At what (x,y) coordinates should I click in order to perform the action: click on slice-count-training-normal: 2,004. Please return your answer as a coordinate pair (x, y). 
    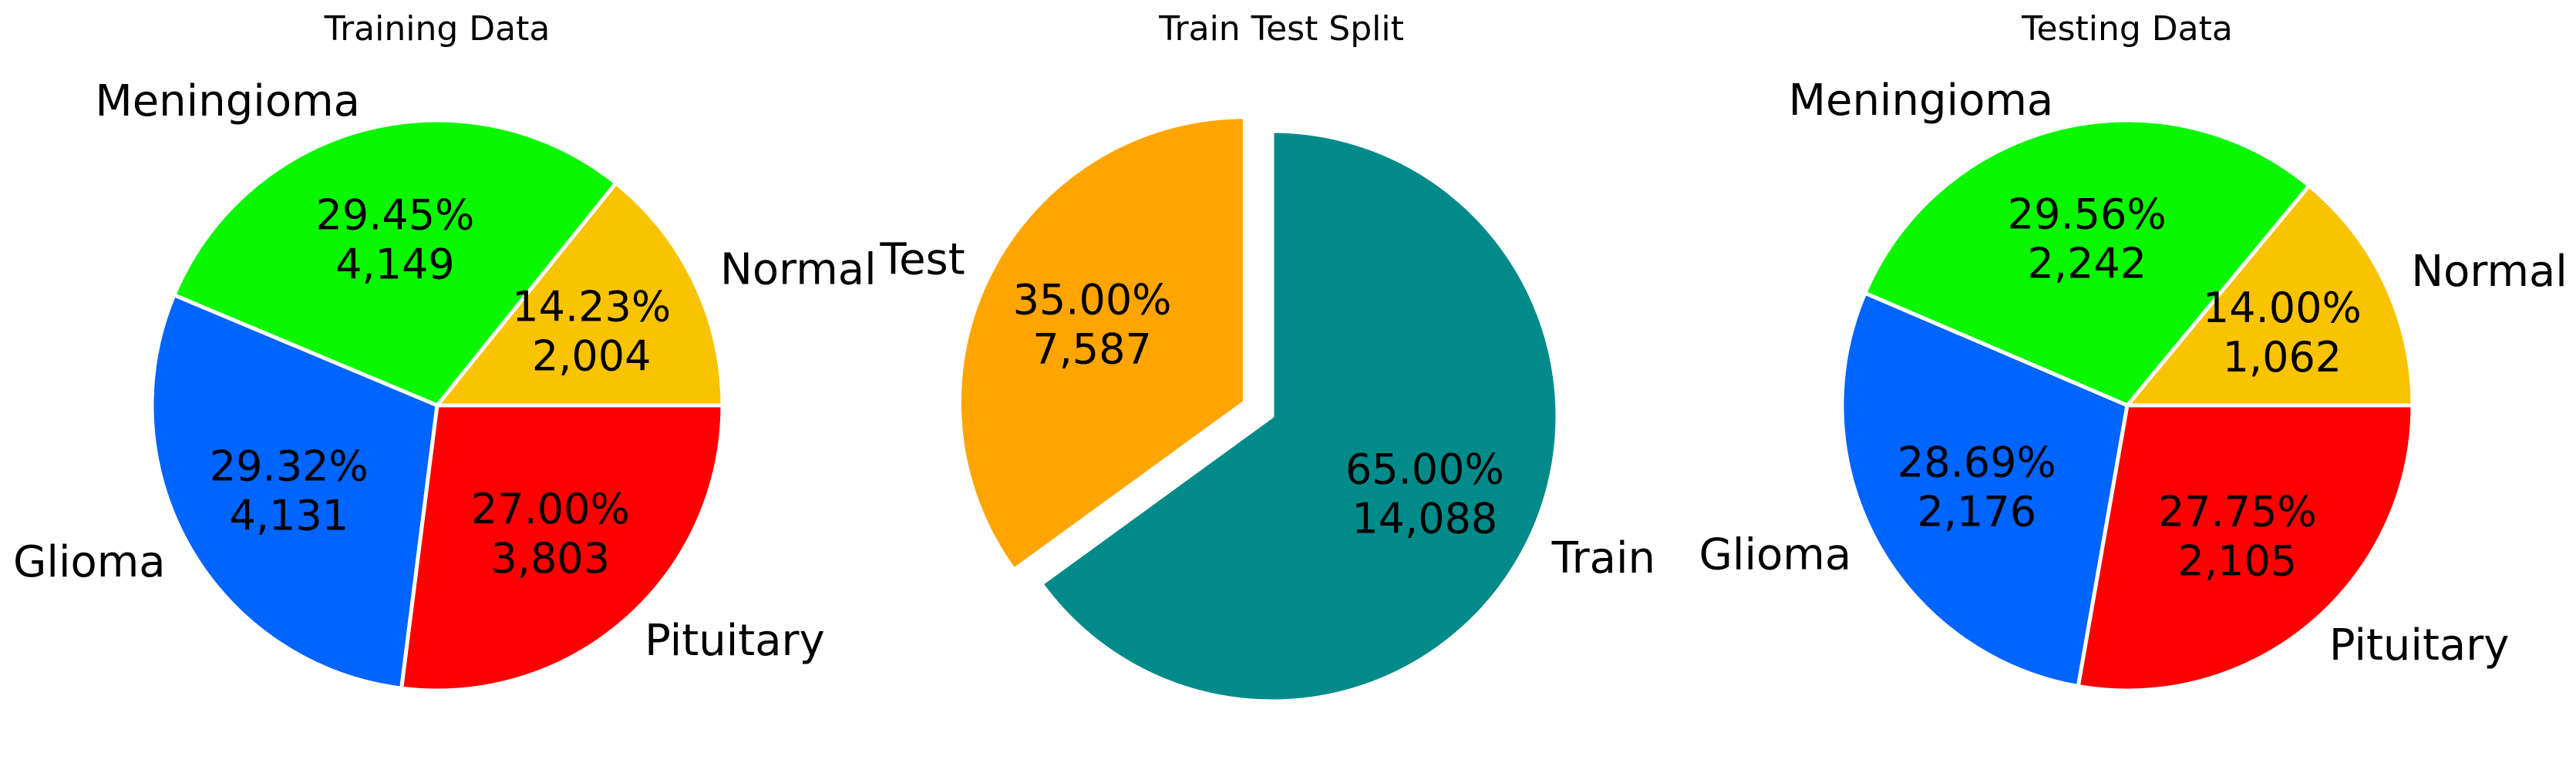
    Looking at the image, I should click on (592, 356).